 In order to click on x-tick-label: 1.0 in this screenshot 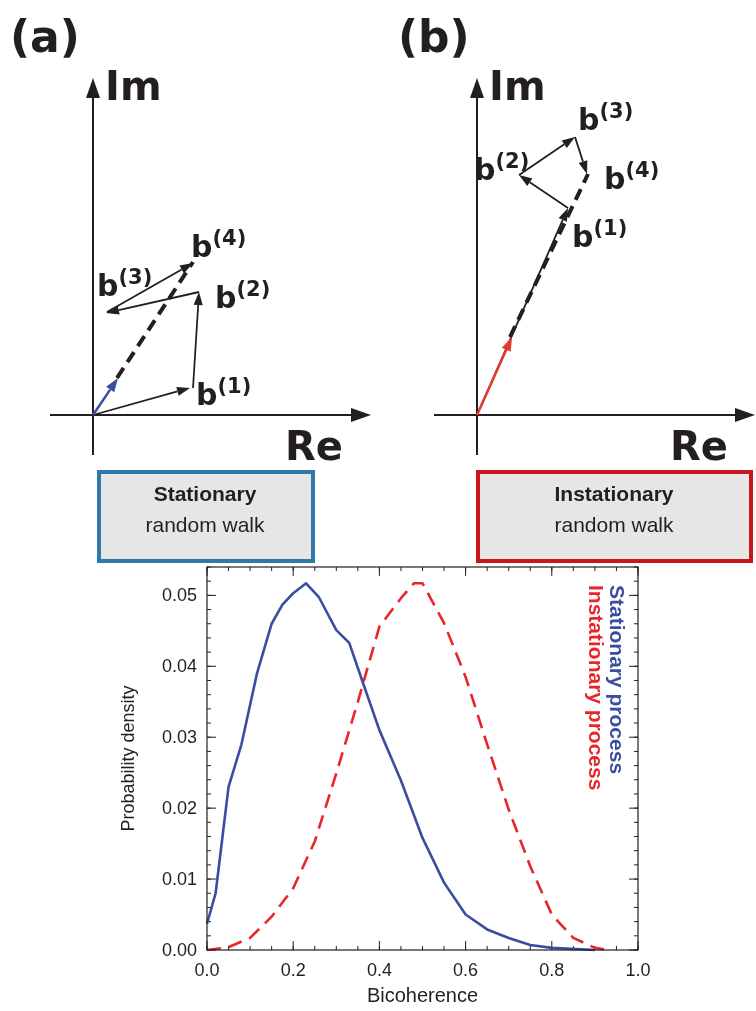, I will do `click(638, 970)`.